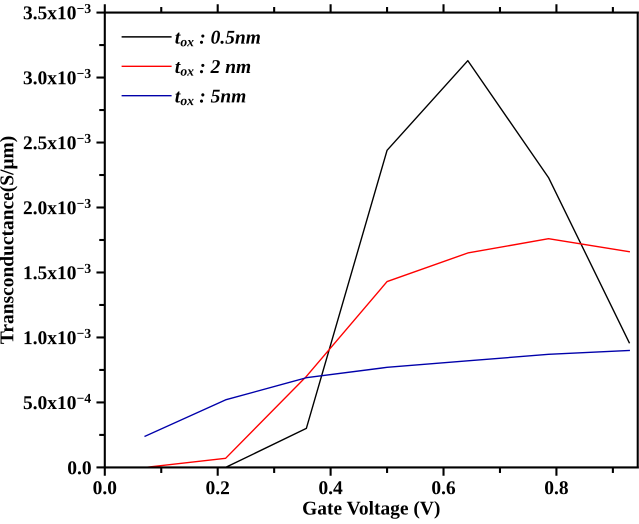 The height and width of the screenshot is (524, 639). I want to click on x-tick-label: 0.6, so click(444, 487).